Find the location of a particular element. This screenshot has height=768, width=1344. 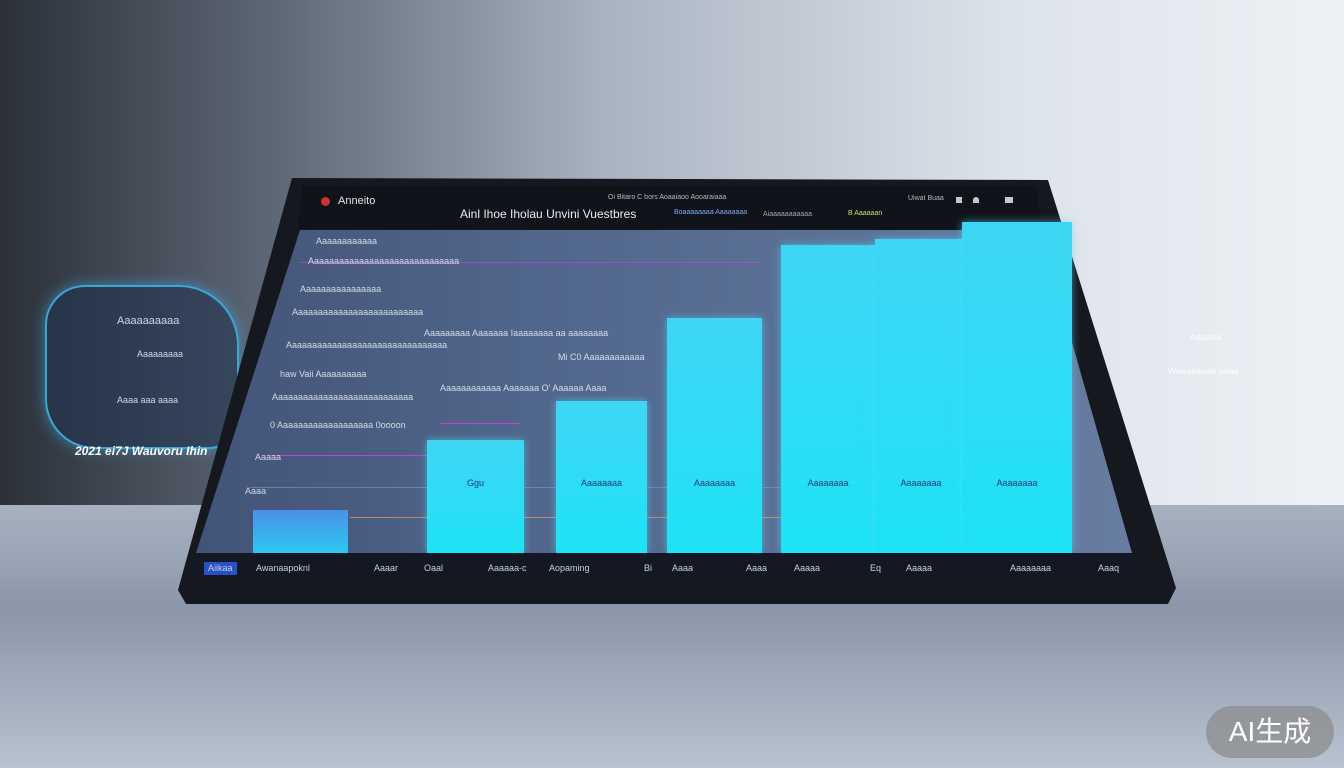

floating-hologram-panel: Aaaaaaaaaa Aaaaaaaaa Aaaa aaa aaaa is located at coordinates (142, 367).